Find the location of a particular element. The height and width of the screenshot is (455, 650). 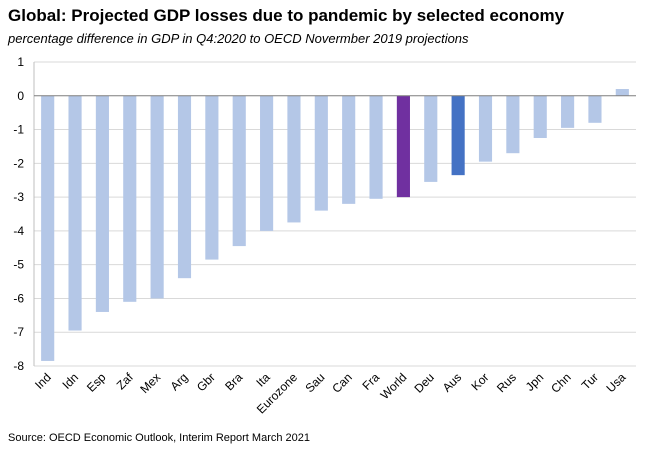

bar-deu is located at coordinates (431, 138).